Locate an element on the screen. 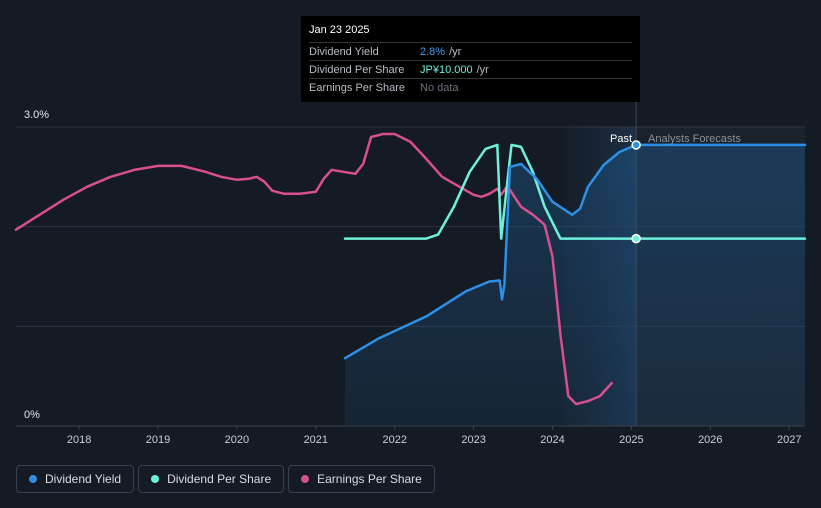 The image size is (821, 508). x-tick-label: 2021 is located at coordinates (316, 440).